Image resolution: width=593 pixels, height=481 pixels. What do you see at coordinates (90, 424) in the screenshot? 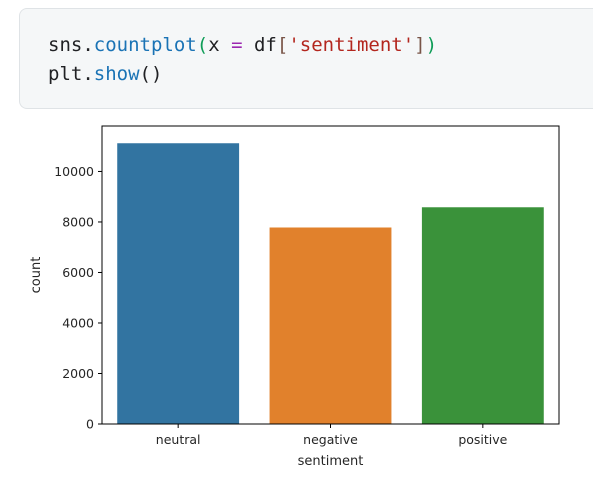
I see `y-tick-label: 0` at bounding box center [90, 424].